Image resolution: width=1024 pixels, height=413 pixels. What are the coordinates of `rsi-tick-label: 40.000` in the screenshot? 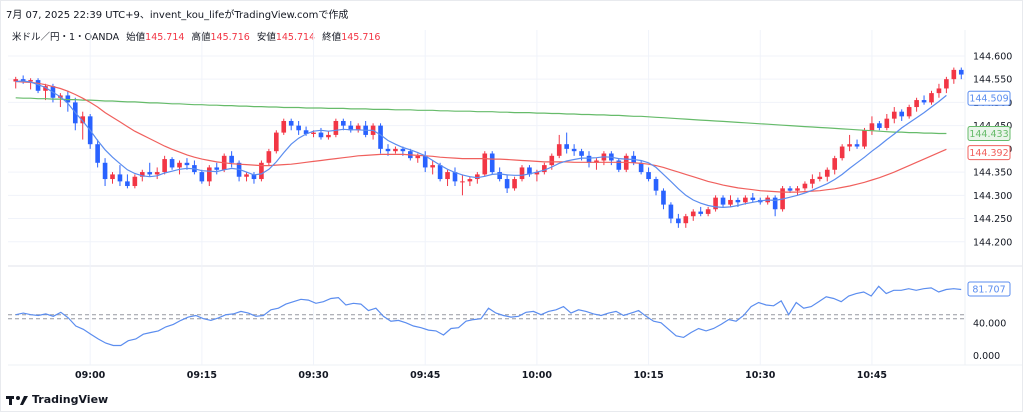 It's located at (989, 323).